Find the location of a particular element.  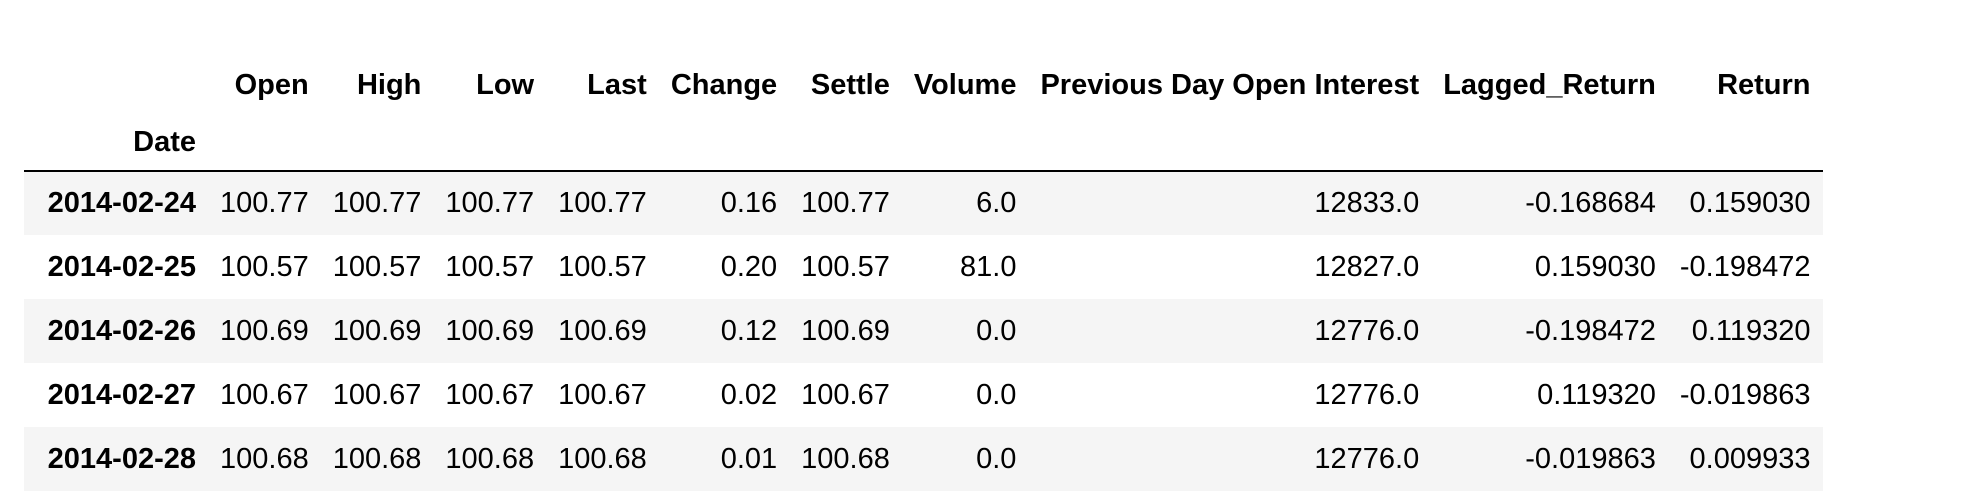

cell-return: -0.019863 is located at coordinates (1745, 394).